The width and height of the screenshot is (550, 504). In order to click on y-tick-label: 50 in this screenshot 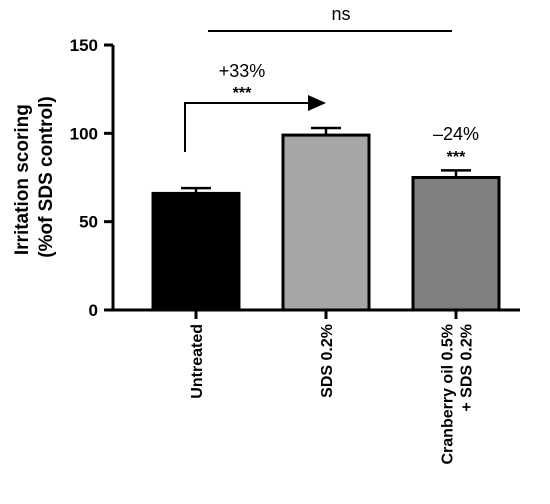, I will do `click(88, 222)`.